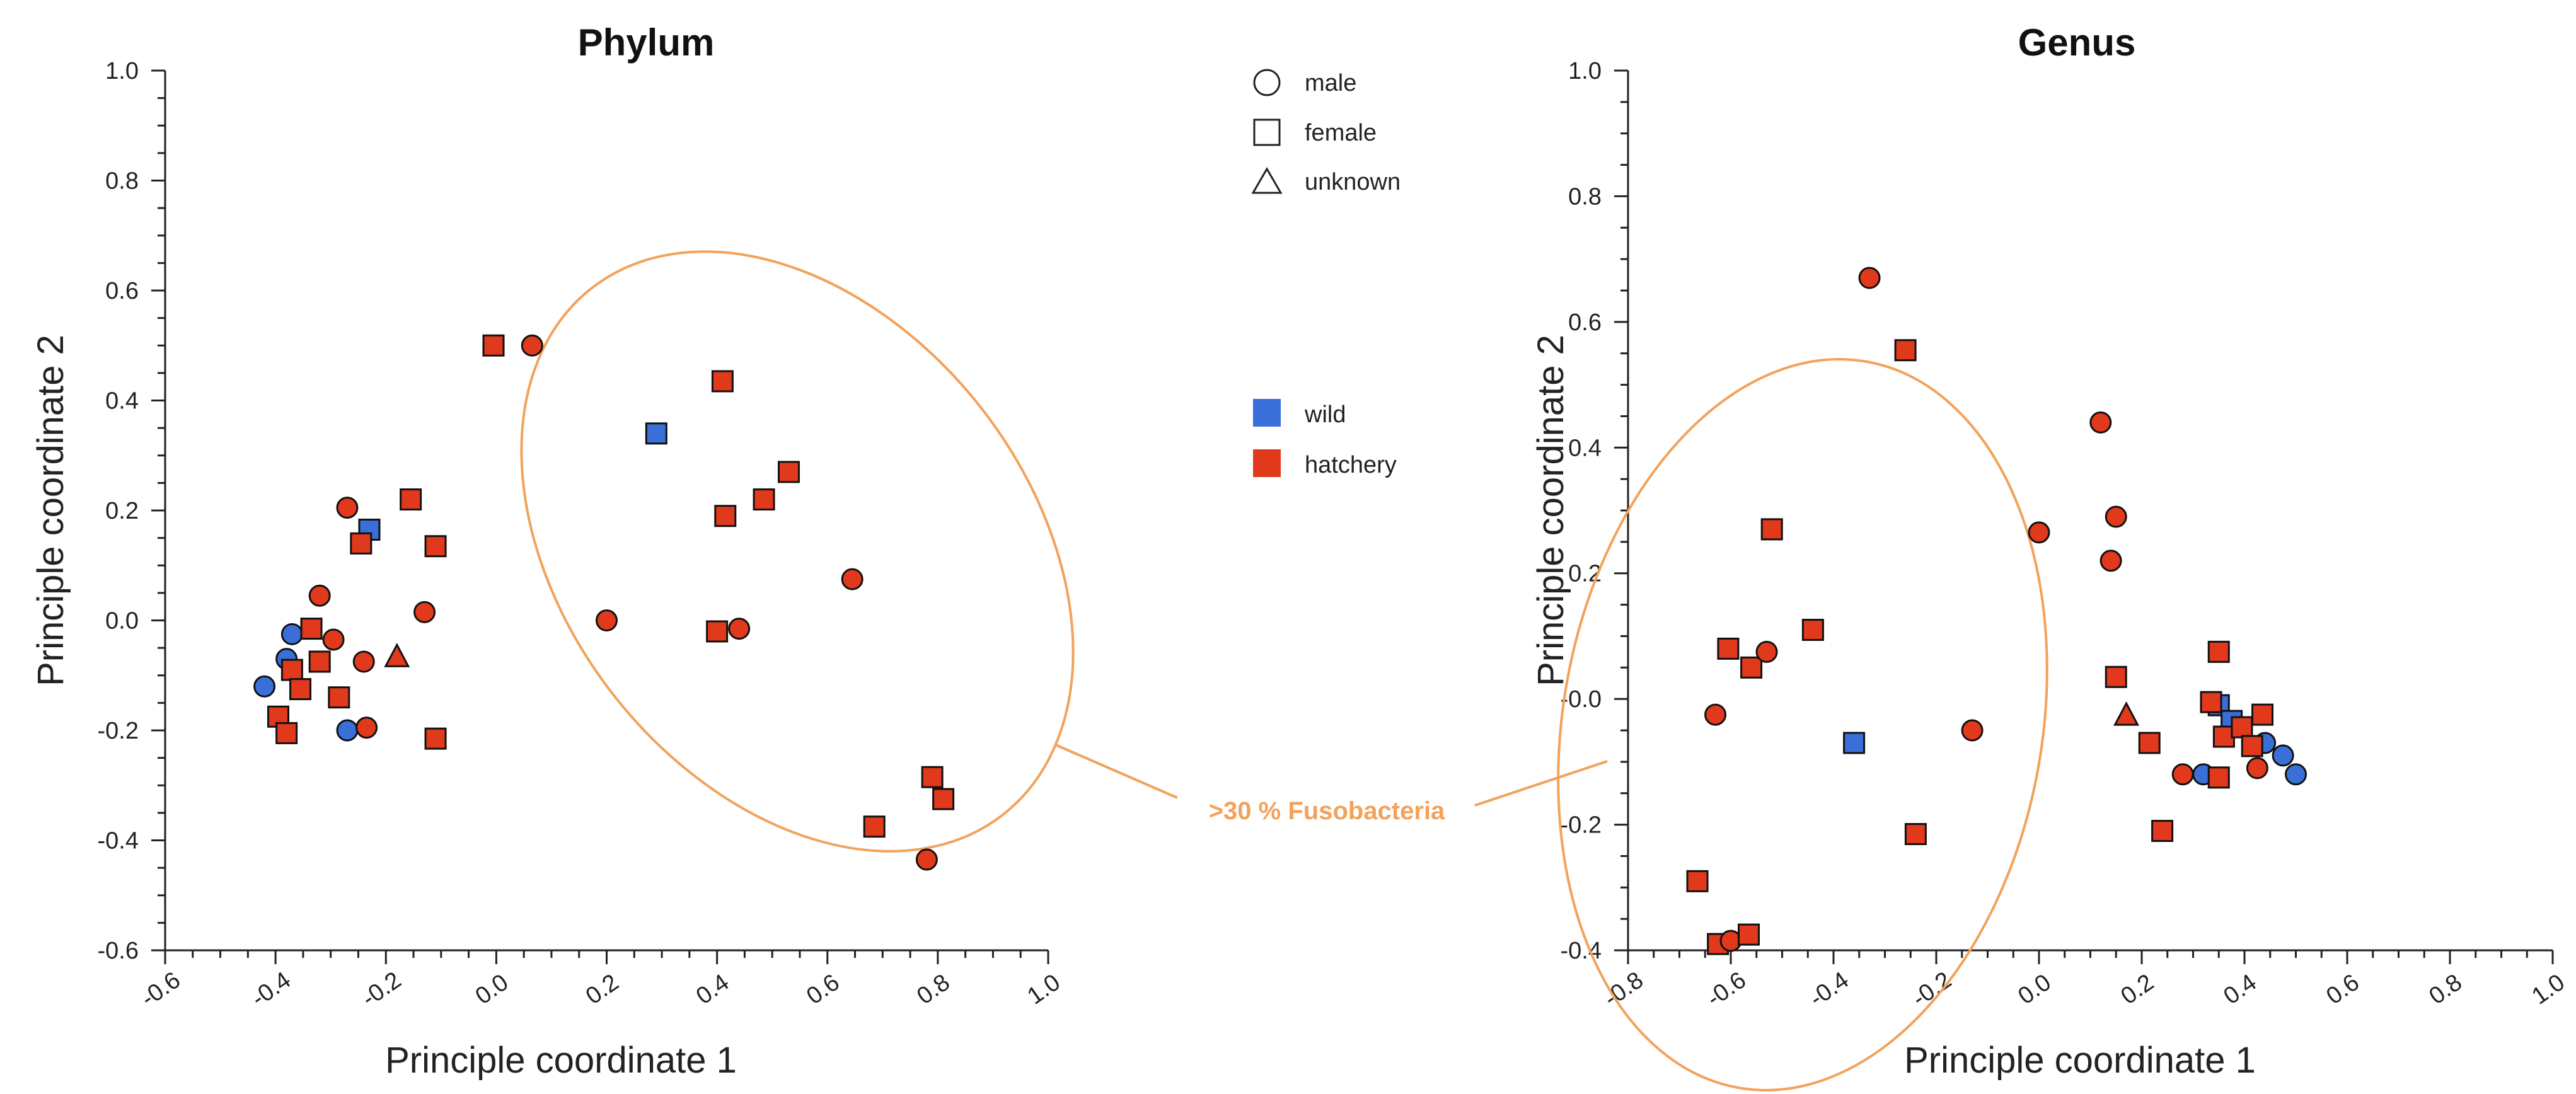 This screenshot has width=2576, height=1094. What do you see at coordinates (1267, 413) in the screenshot?
I see `legend-wild-swatch` at bounding box center [1267, 413].